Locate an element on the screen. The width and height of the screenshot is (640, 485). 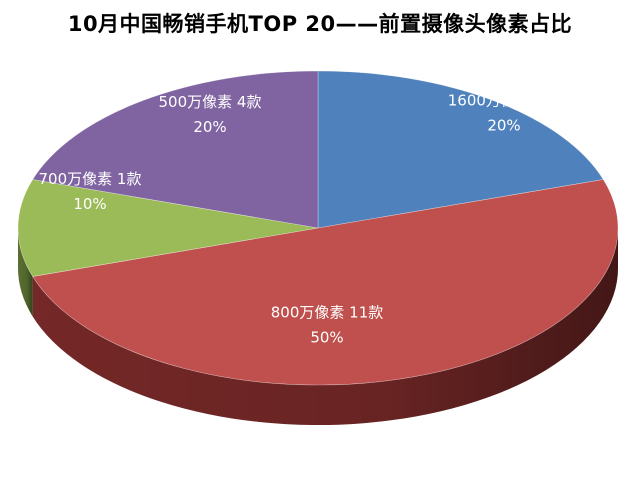
slice-percent-label-1: 50% is located at coordinates (326, 337).